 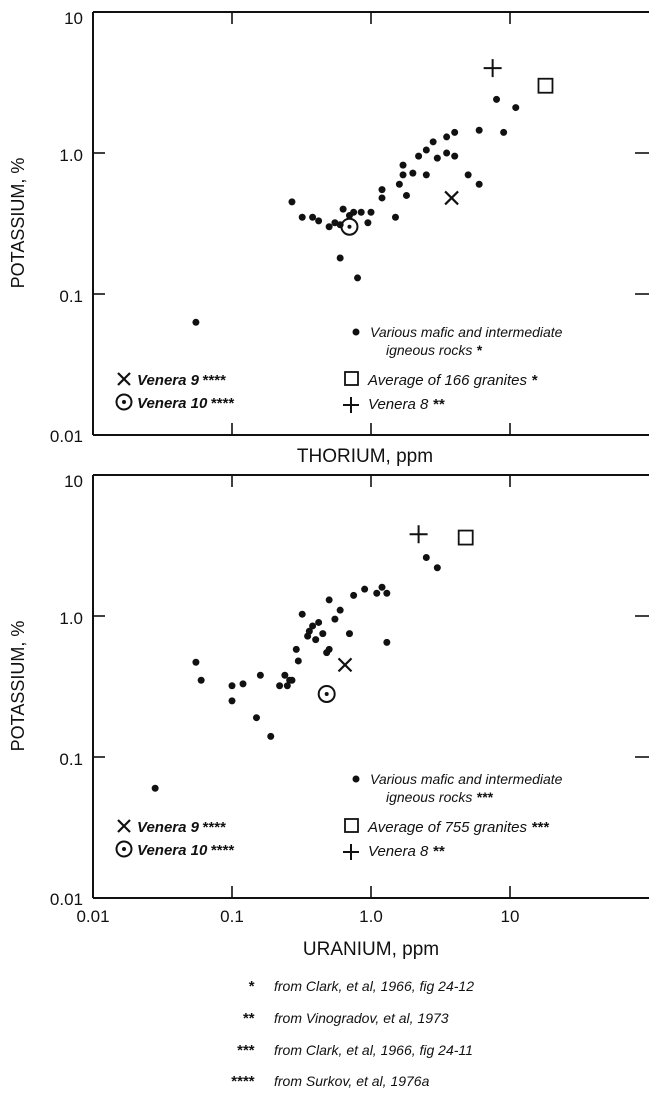 What do you see at coordinates (373, 1050) in the screenshot?
I see `footnote-text: from Clark, et al, 1966, fig 24-11` at bounding box center [373, 1050].